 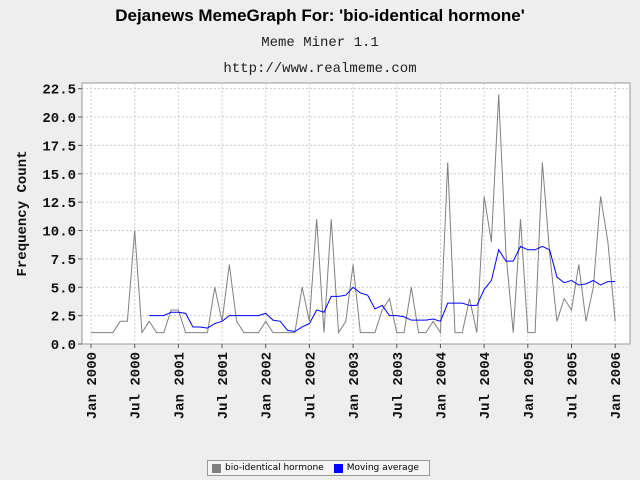 I want to click on y-tick-label: 2.5, so click(x=63, y=318).